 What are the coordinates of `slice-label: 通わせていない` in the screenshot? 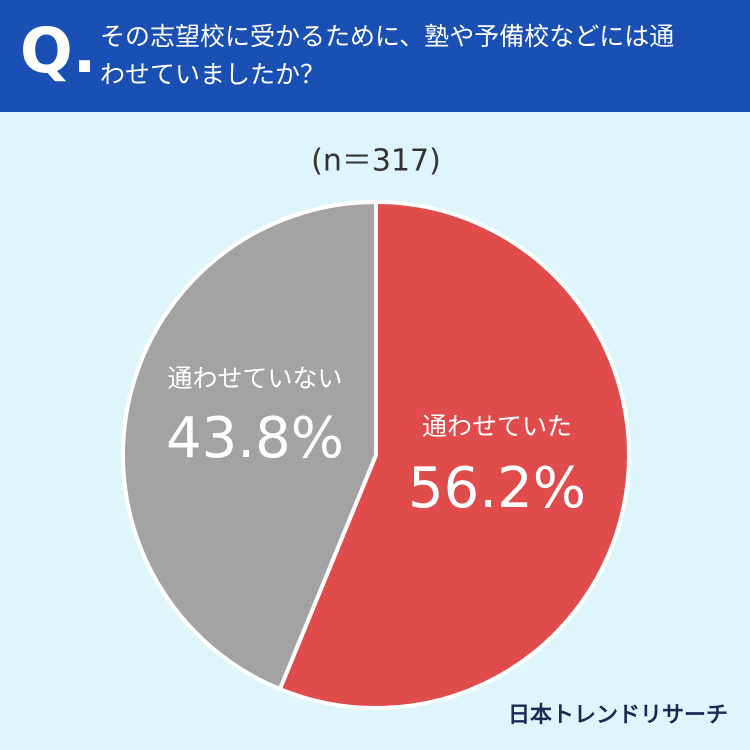 It's located at (254, 378).